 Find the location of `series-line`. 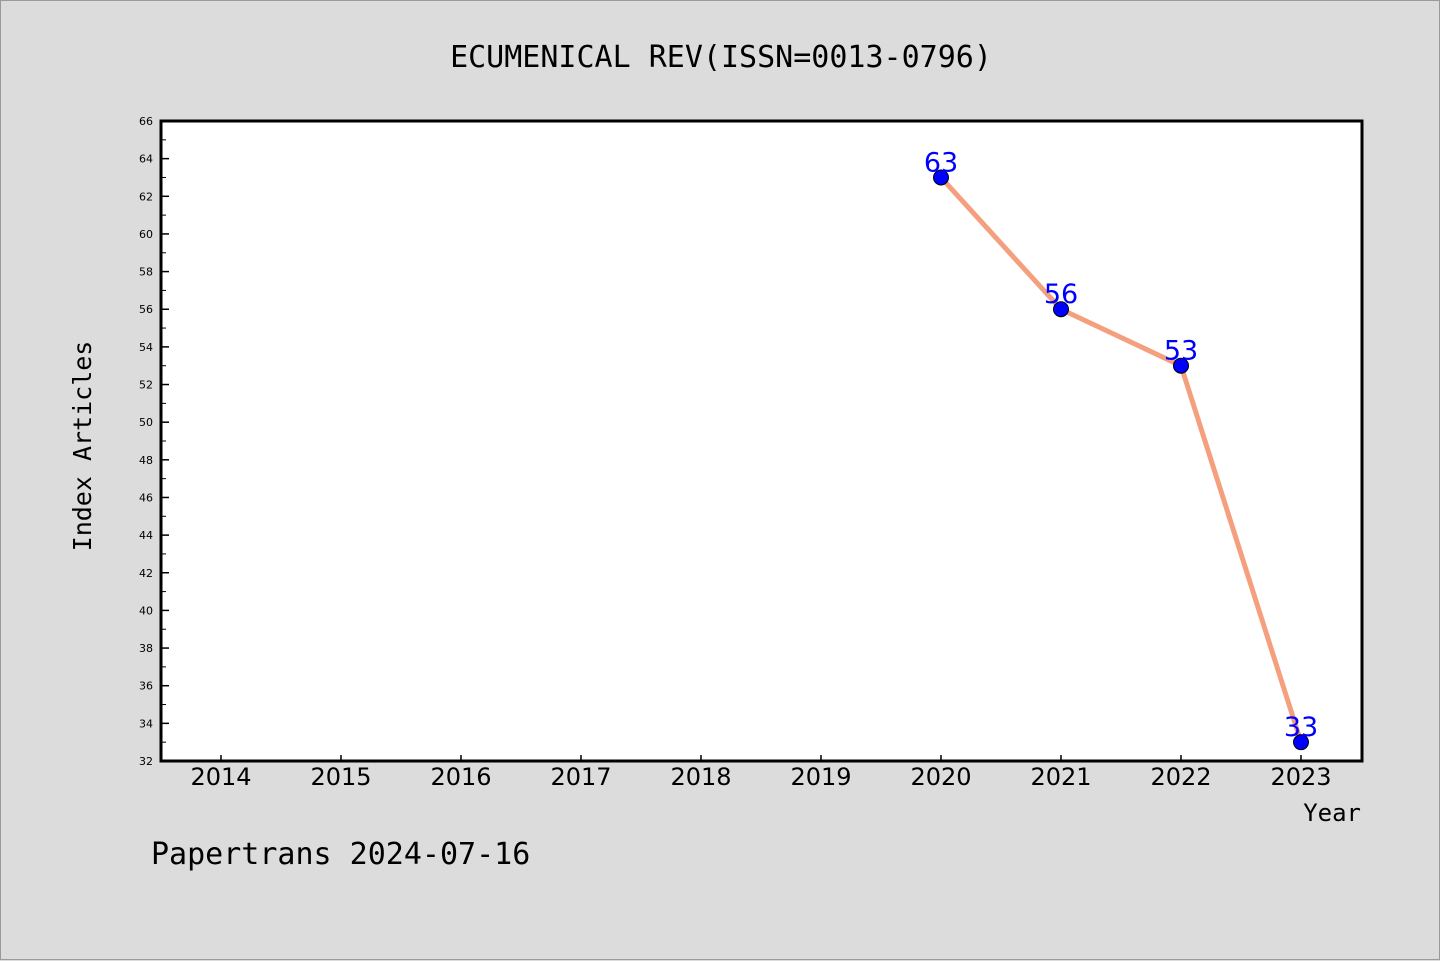

series-line is located at coordinates (1121, 459).